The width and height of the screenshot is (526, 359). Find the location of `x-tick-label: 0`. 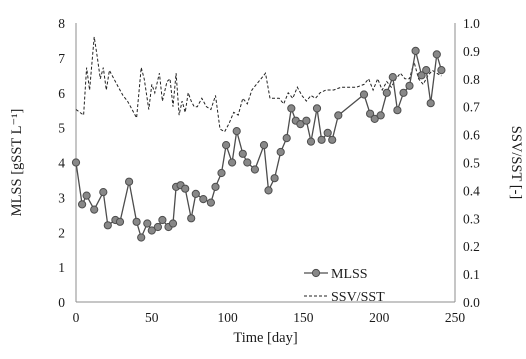

x-tick-label: 0 is located at coordinates (76, 317).